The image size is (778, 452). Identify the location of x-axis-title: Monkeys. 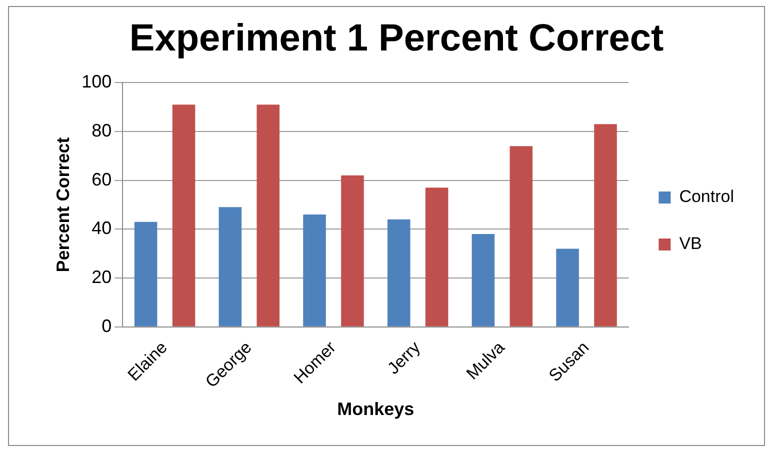
(375, 409).